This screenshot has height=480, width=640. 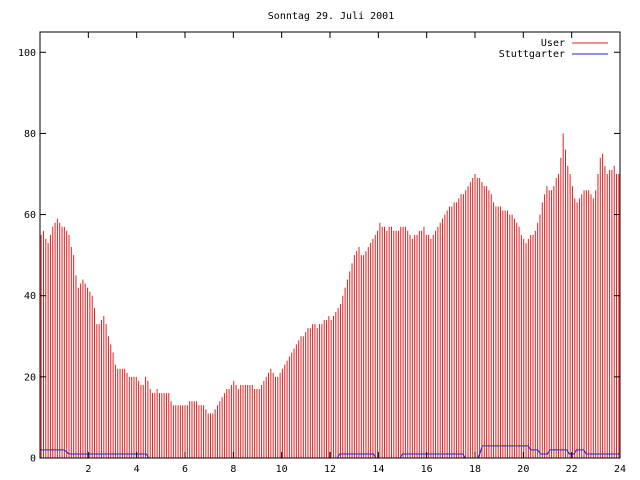 I want to click on y-tick-label: 20, so click(x=30, y=377).